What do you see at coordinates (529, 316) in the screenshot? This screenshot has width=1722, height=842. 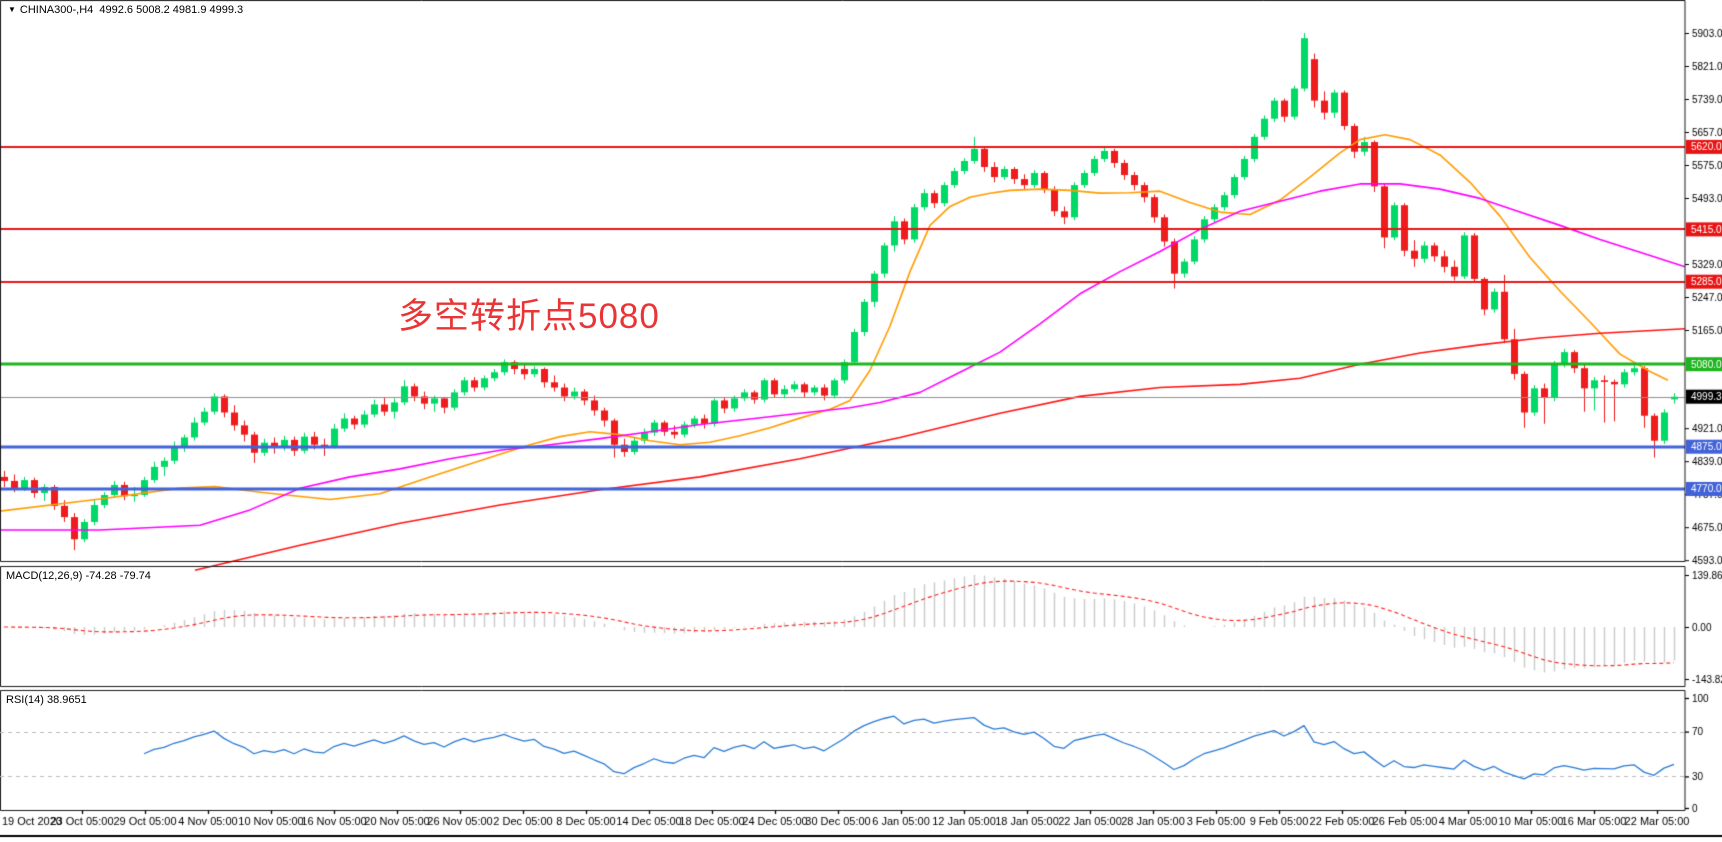 I see `chart-text-annotation: 多空转折点5080` at bounding box center [529, 316].